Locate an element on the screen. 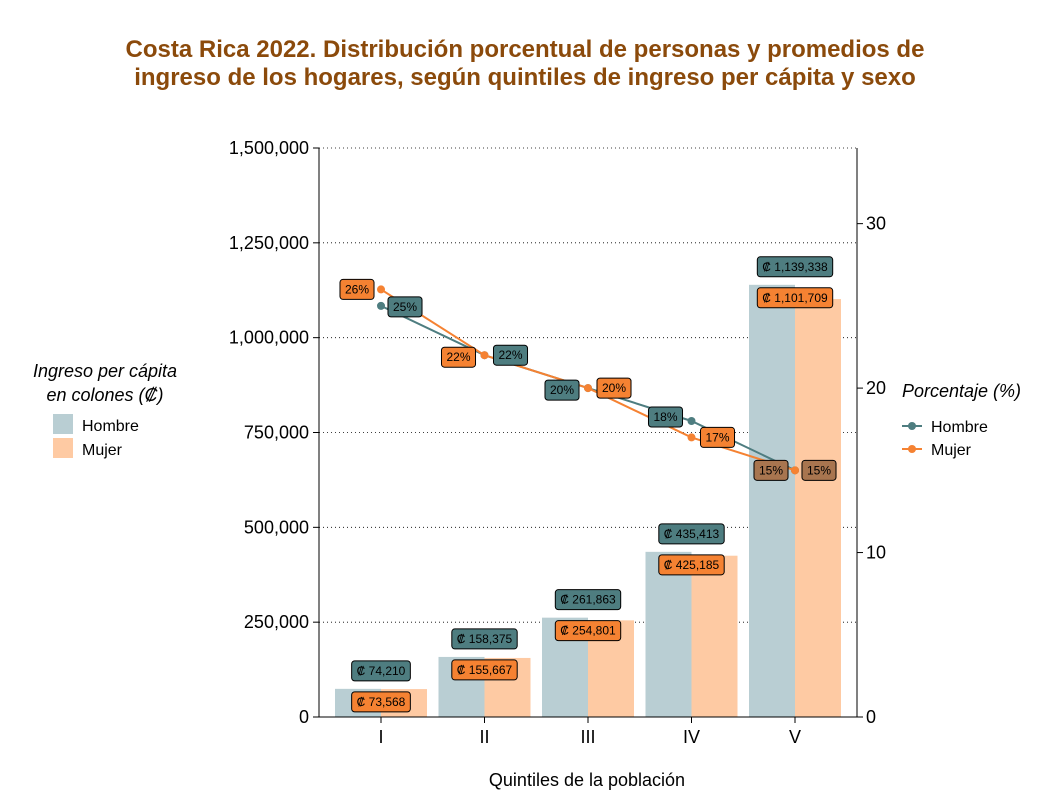 The image size is (1050, 797). pct-label-hombre: 22% is located at coordinates (510, 355).